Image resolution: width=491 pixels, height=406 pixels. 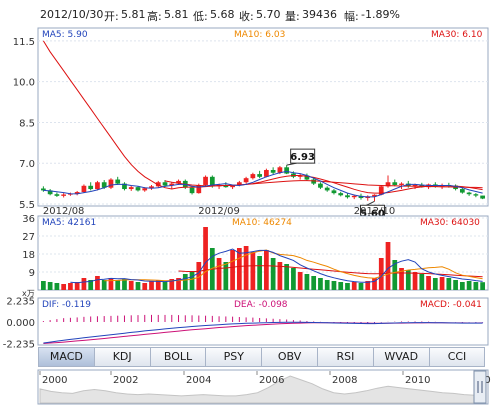 I want to click on overview-range-handle, so click(x=480, y=387).